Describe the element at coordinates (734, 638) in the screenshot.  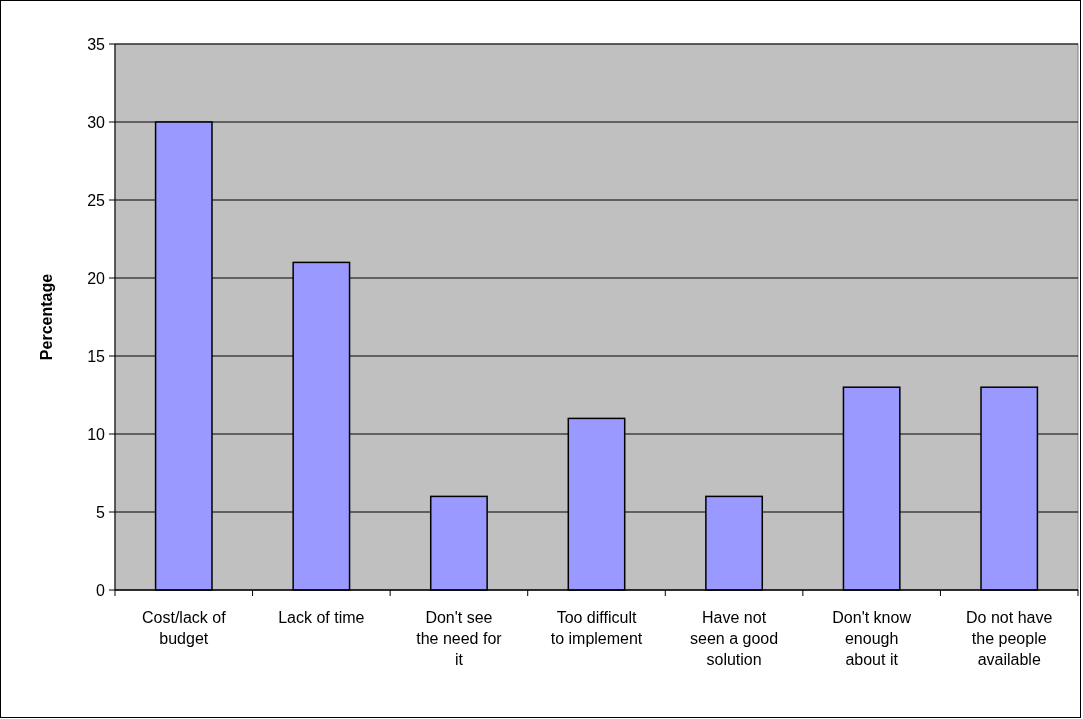
I see `x-tick-label: Have not seen a good solution` at that location.